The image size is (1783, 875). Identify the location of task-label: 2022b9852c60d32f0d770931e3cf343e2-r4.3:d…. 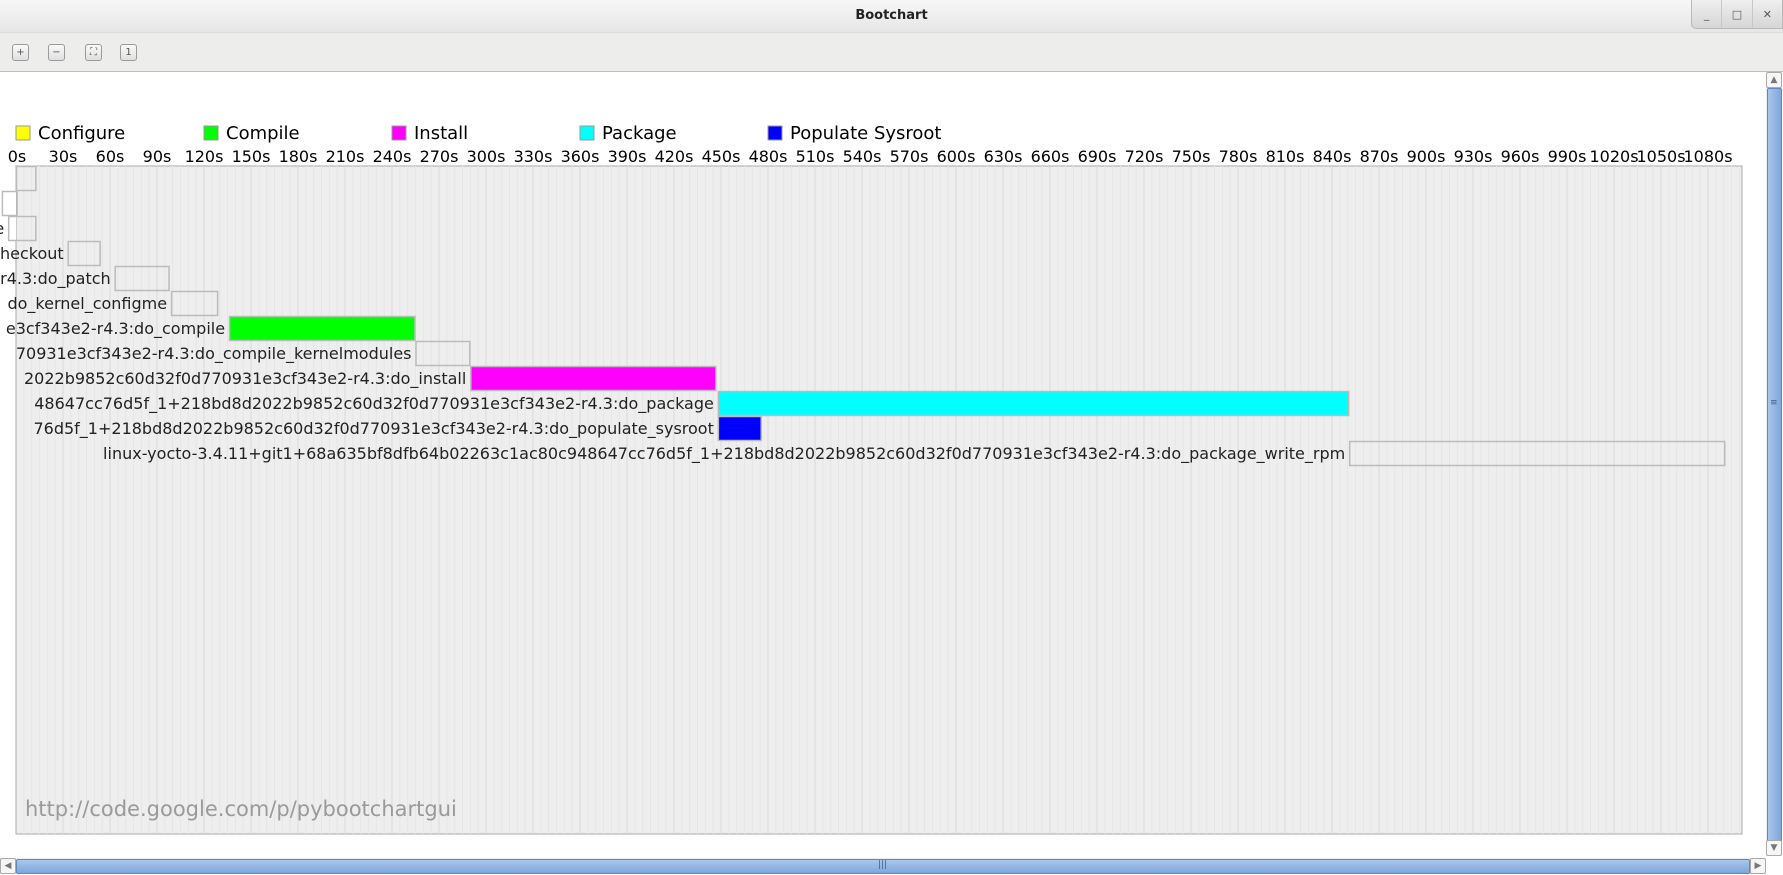
(245, 379).